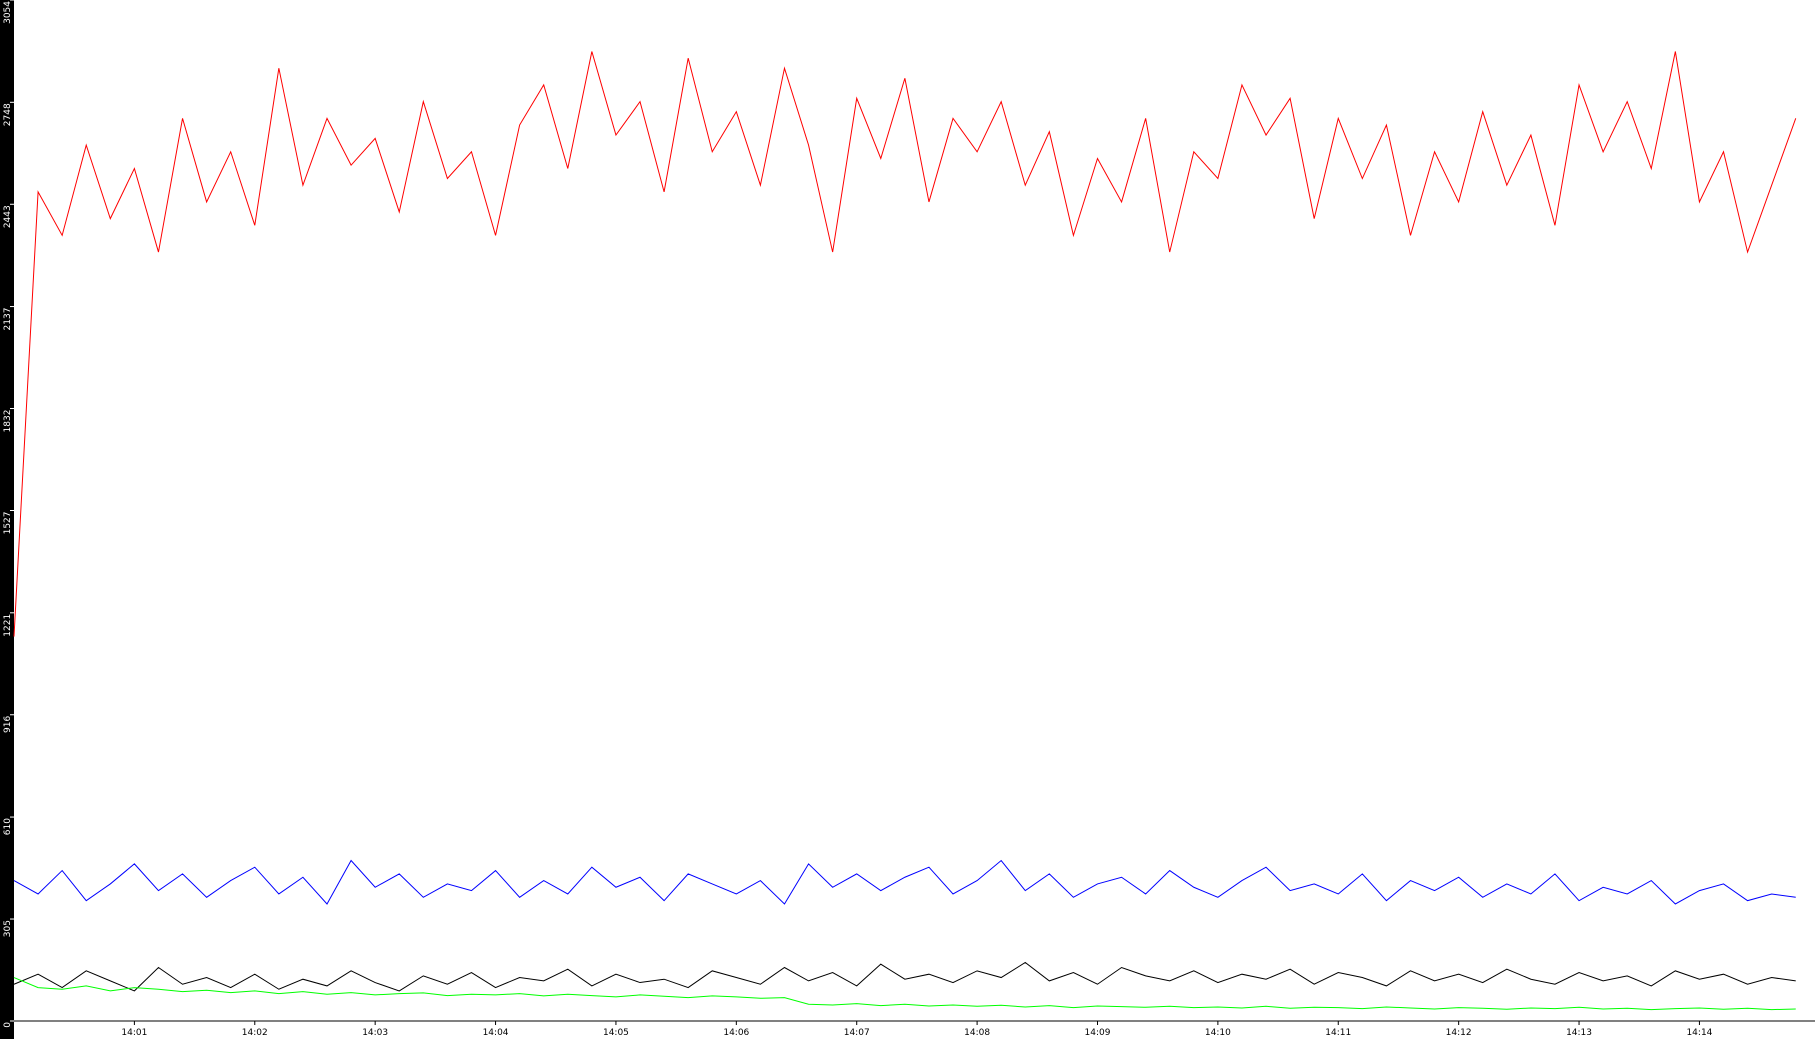  Describe the element at coordinates (8, 114) in the screenshot. I see `y-tick-label: 2748` at that location.